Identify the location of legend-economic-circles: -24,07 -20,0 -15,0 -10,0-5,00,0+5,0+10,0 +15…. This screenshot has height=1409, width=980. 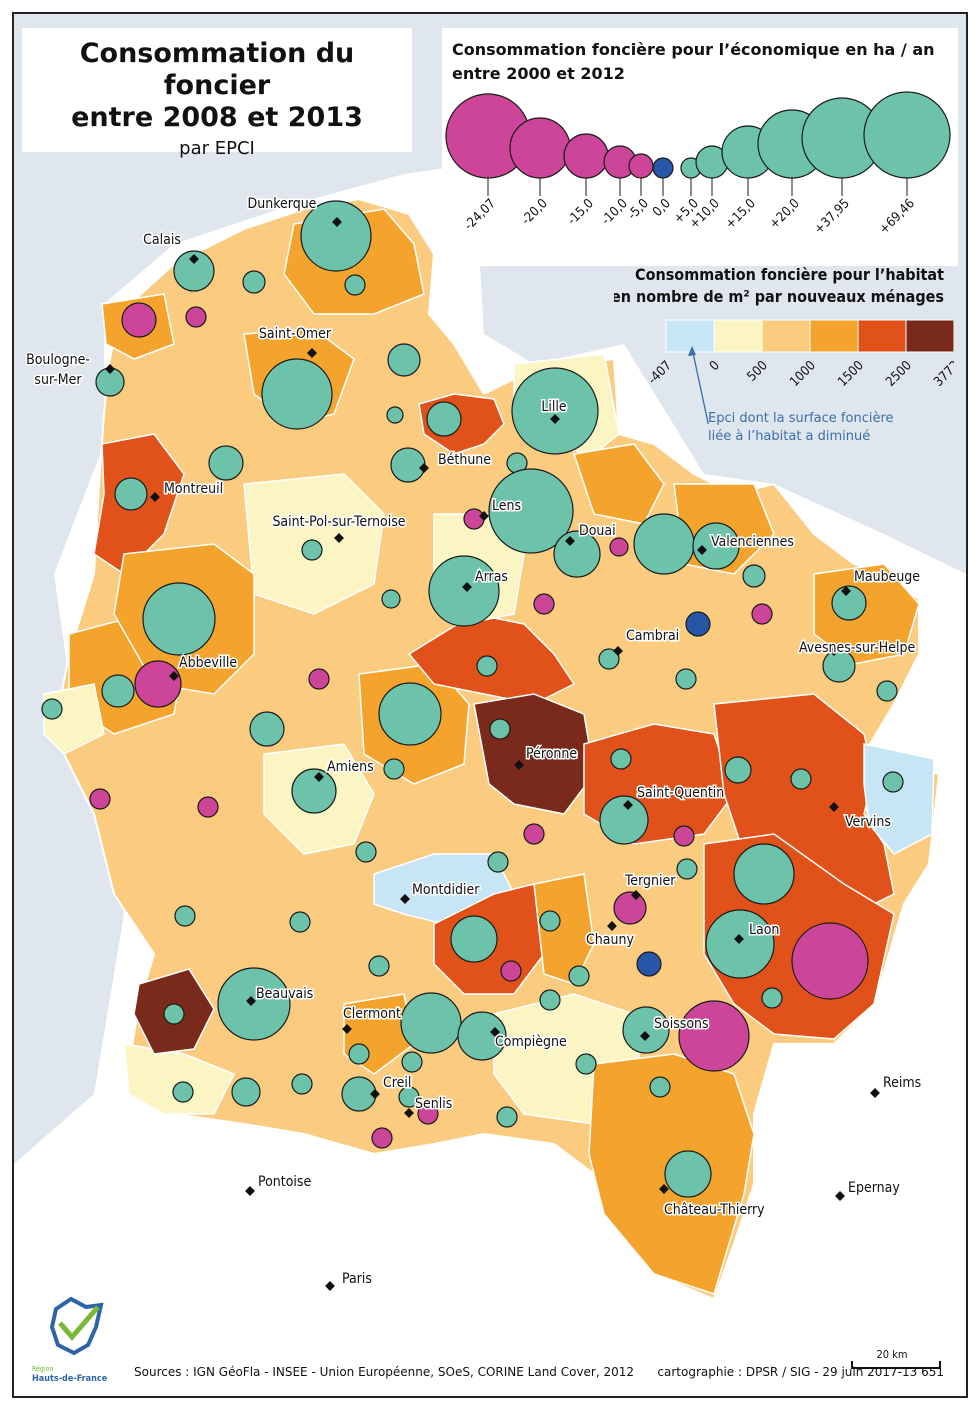
(698, 164).